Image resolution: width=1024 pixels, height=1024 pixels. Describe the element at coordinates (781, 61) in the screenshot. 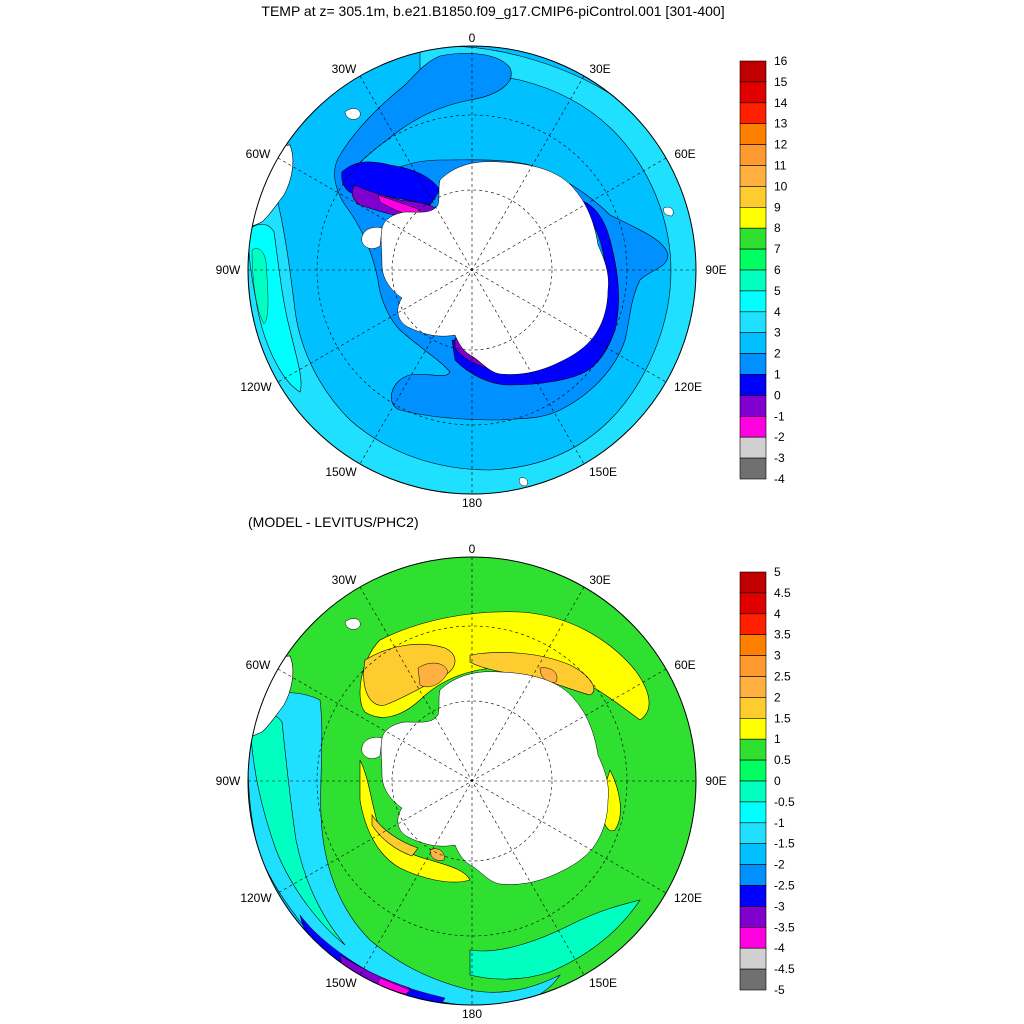

I see `colorbar-label: 16` at that location.